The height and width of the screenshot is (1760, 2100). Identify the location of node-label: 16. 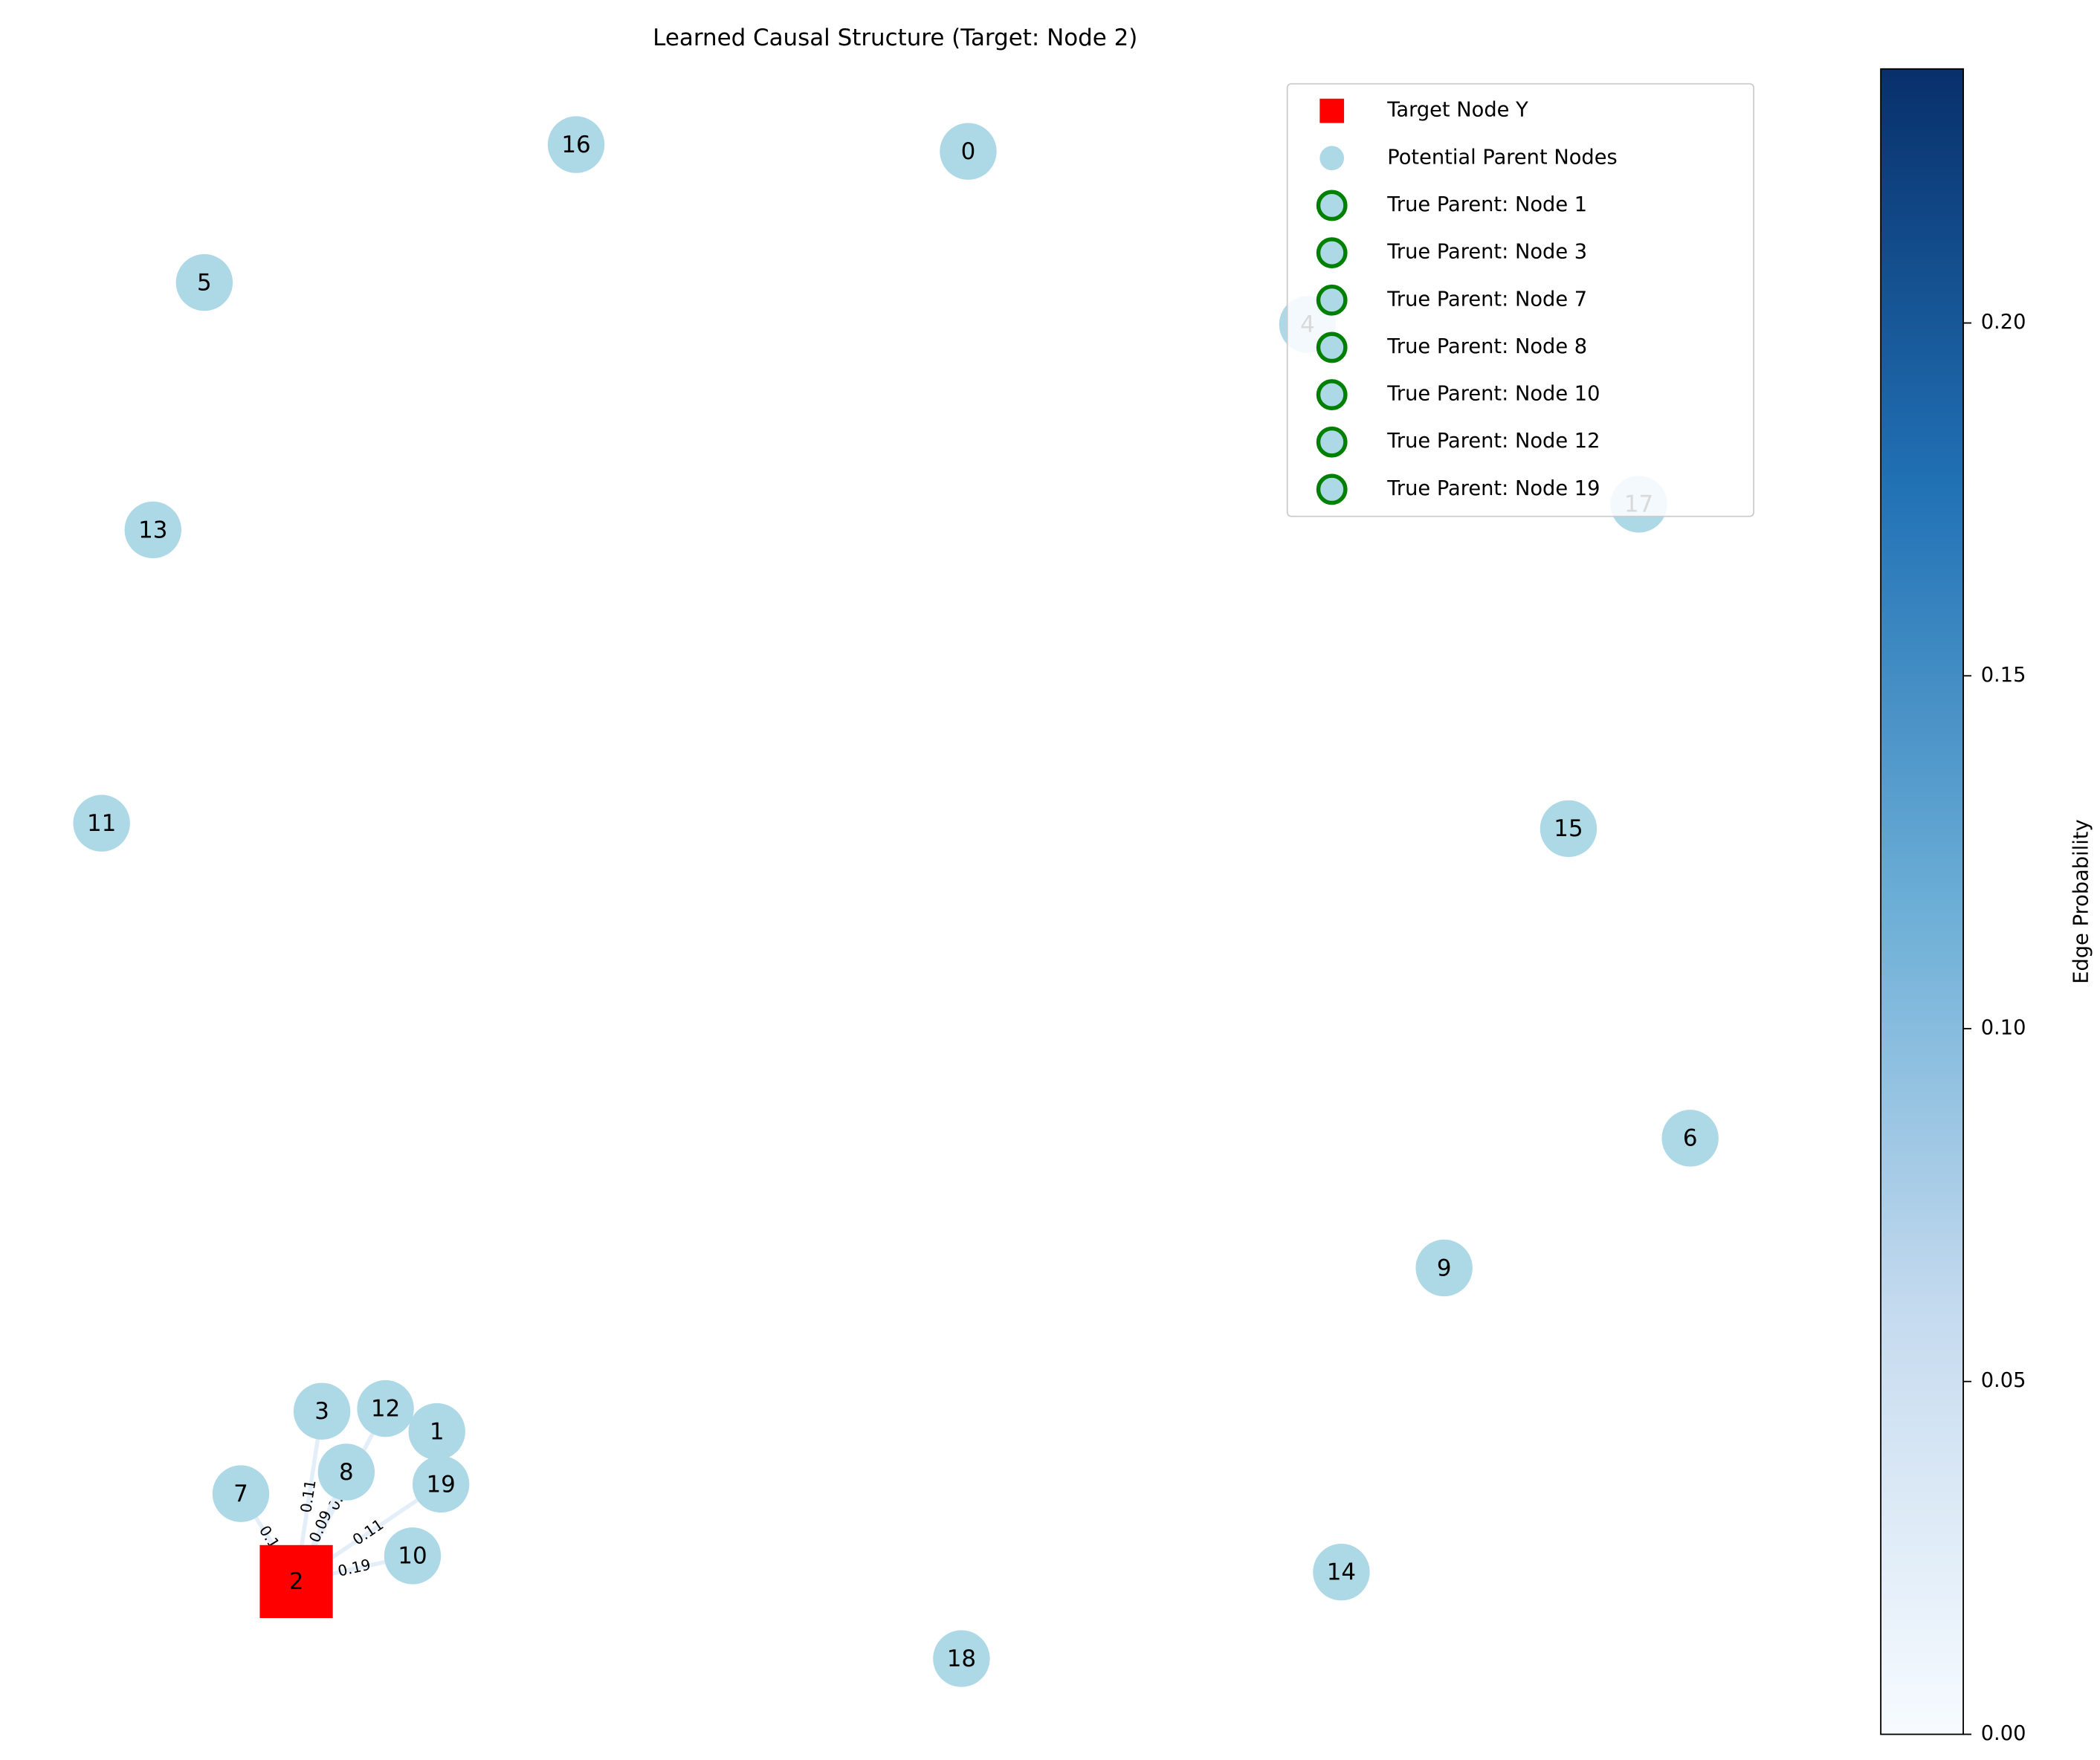
(576, 145).